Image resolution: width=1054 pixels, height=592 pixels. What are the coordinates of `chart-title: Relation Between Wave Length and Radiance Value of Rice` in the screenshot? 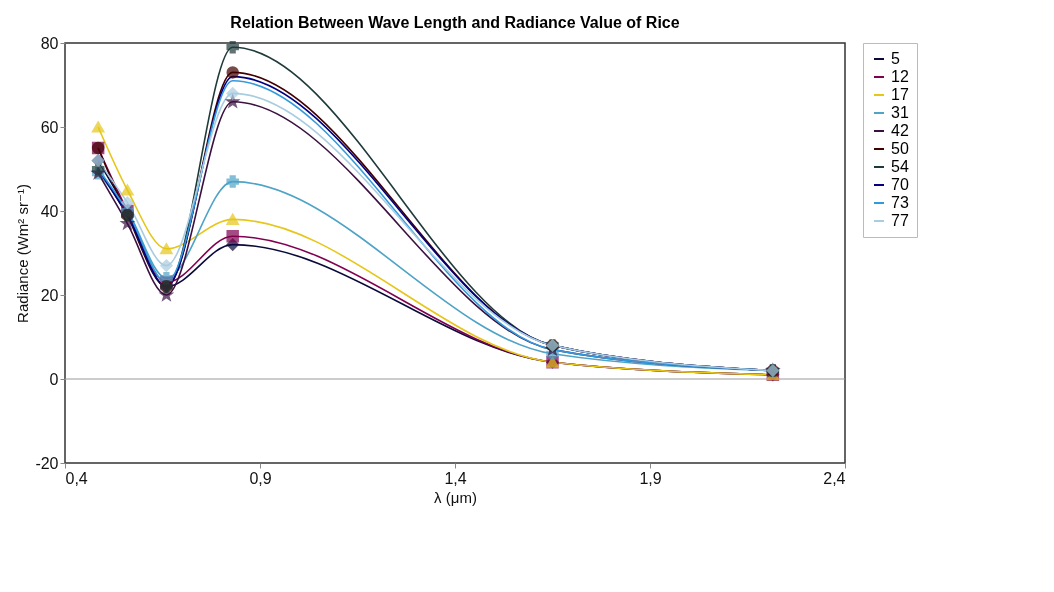 It's located at (455, 22).